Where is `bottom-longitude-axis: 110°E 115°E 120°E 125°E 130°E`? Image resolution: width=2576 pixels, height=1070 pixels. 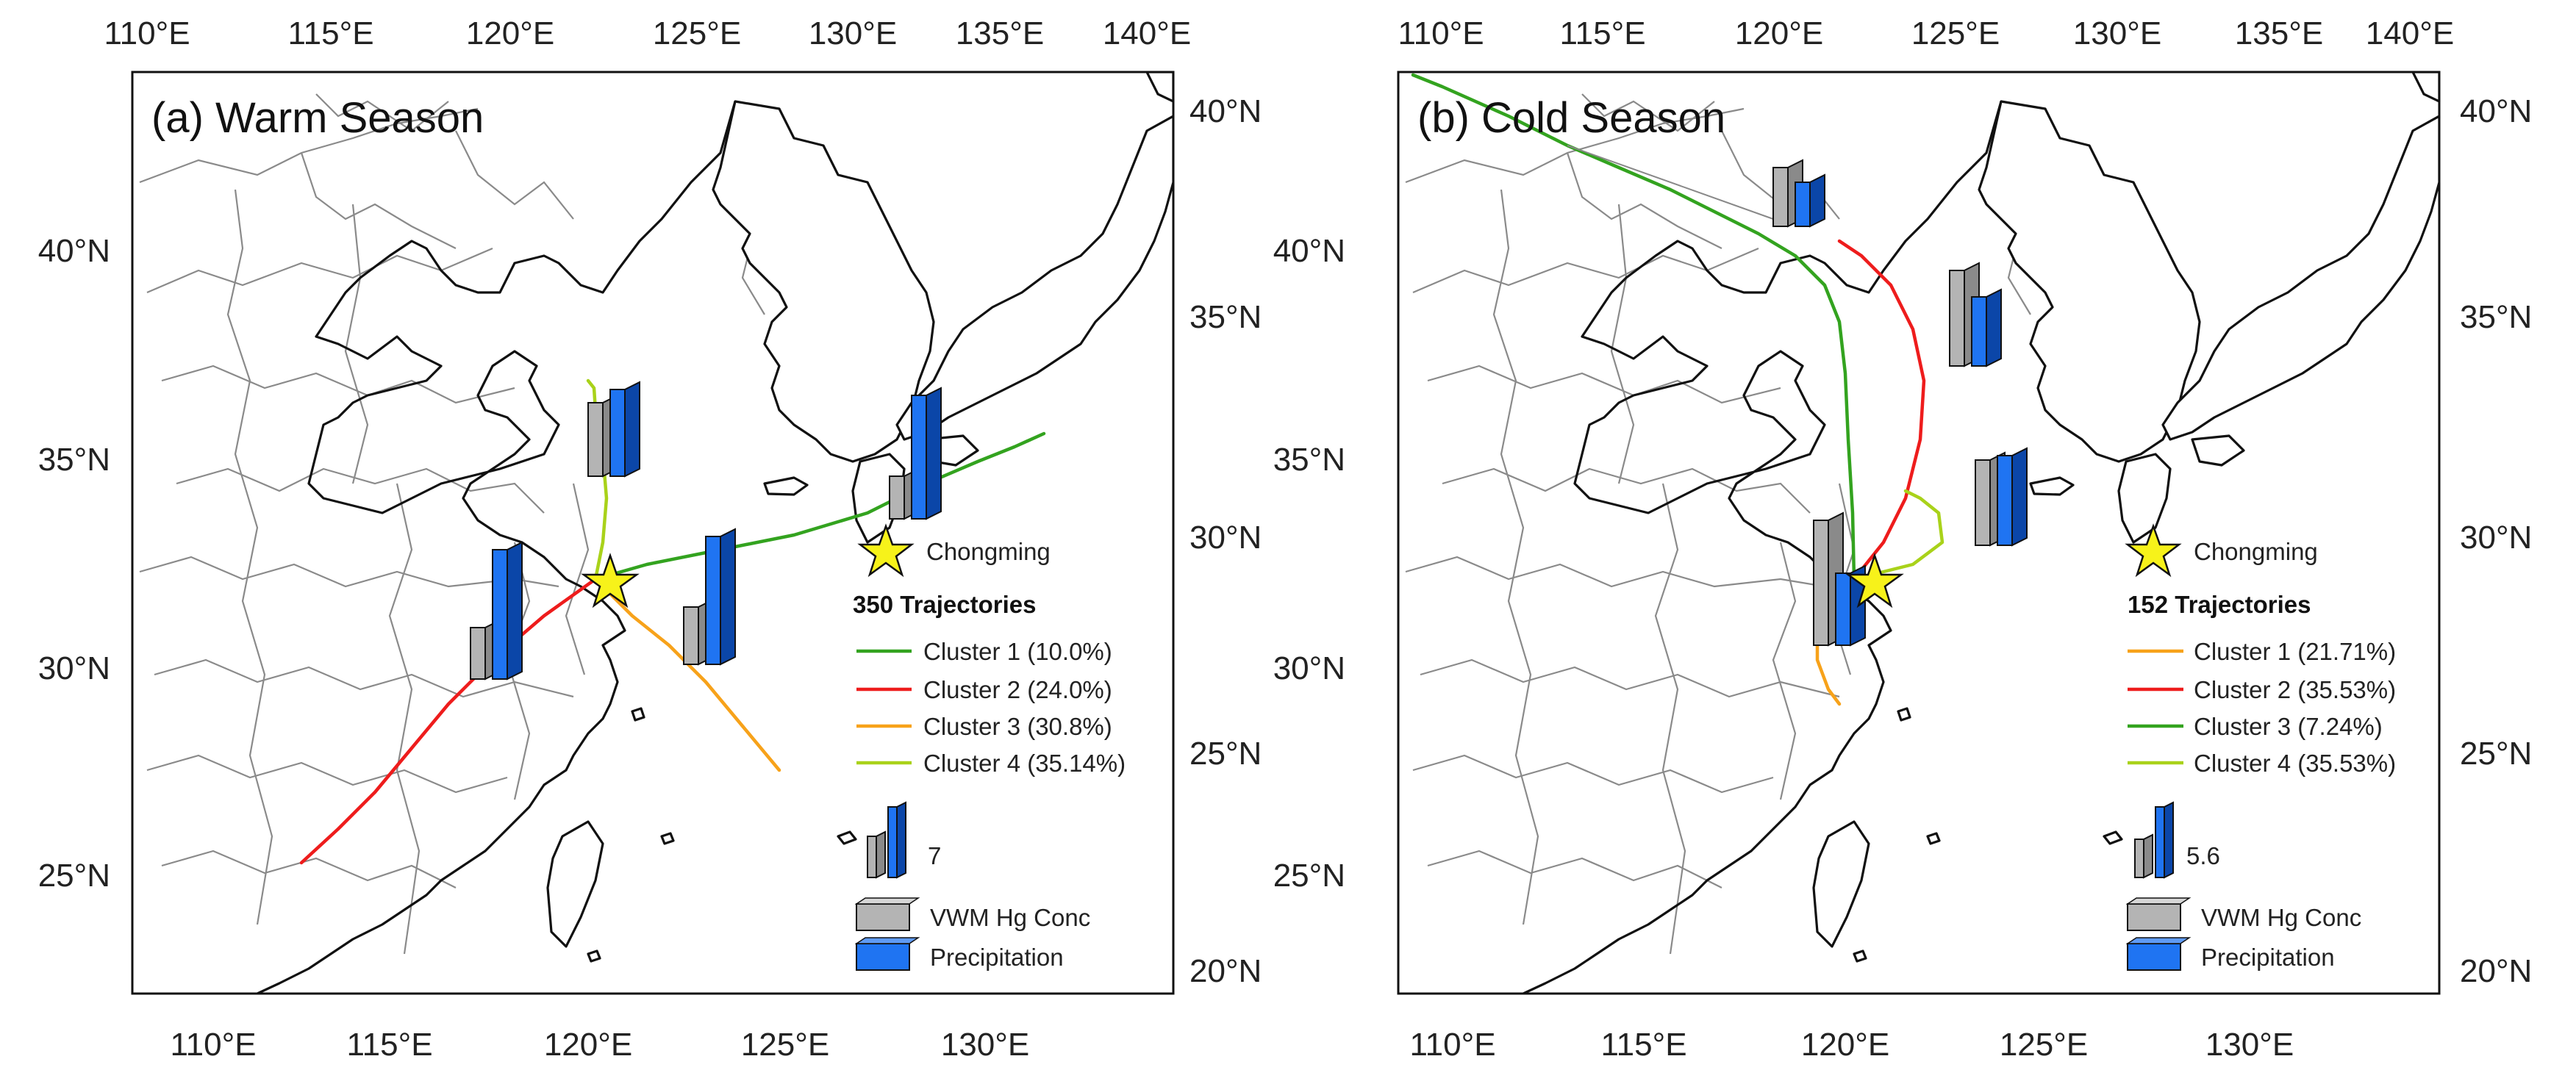 bottom-longitude-axis: 110°E 115°E 120°E 125°E 130°E is located at coordinates (599, 1045).